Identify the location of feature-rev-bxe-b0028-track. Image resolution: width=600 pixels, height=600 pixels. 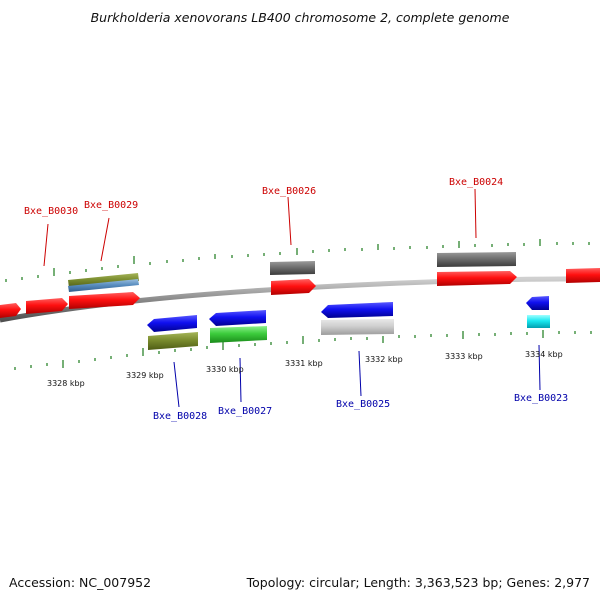
(173, 341).